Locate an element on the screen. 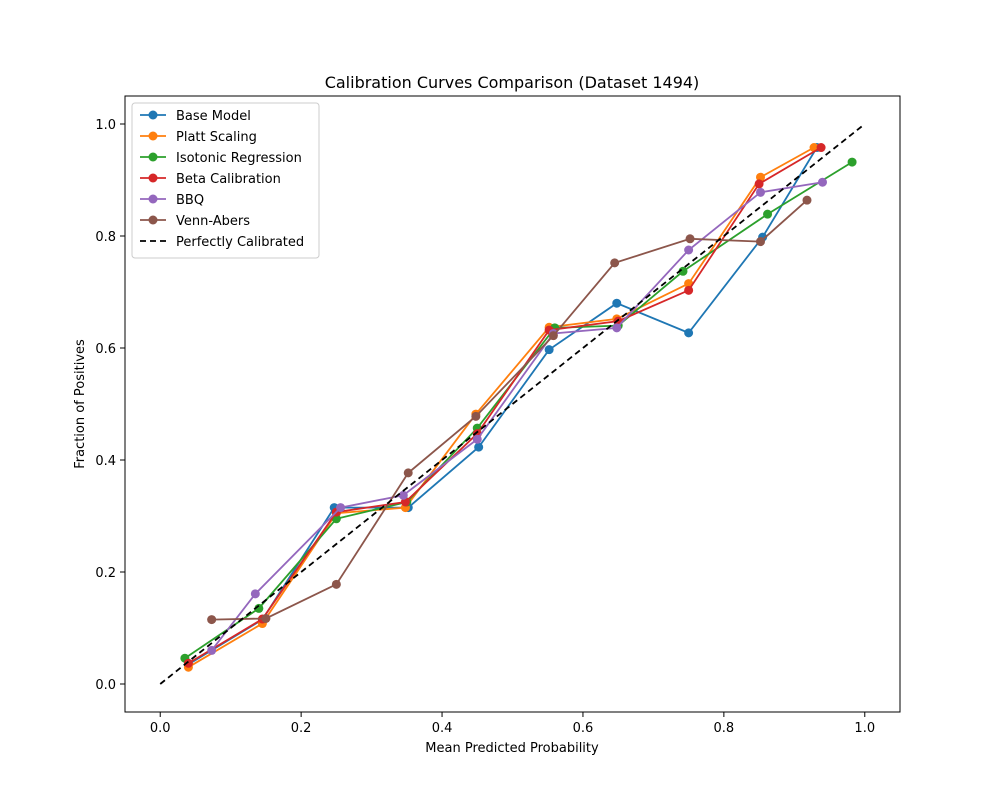 The height and width of the screenshot is (800, 1000). legend-item: Venn-Abers is located at coordinates (195, 221).